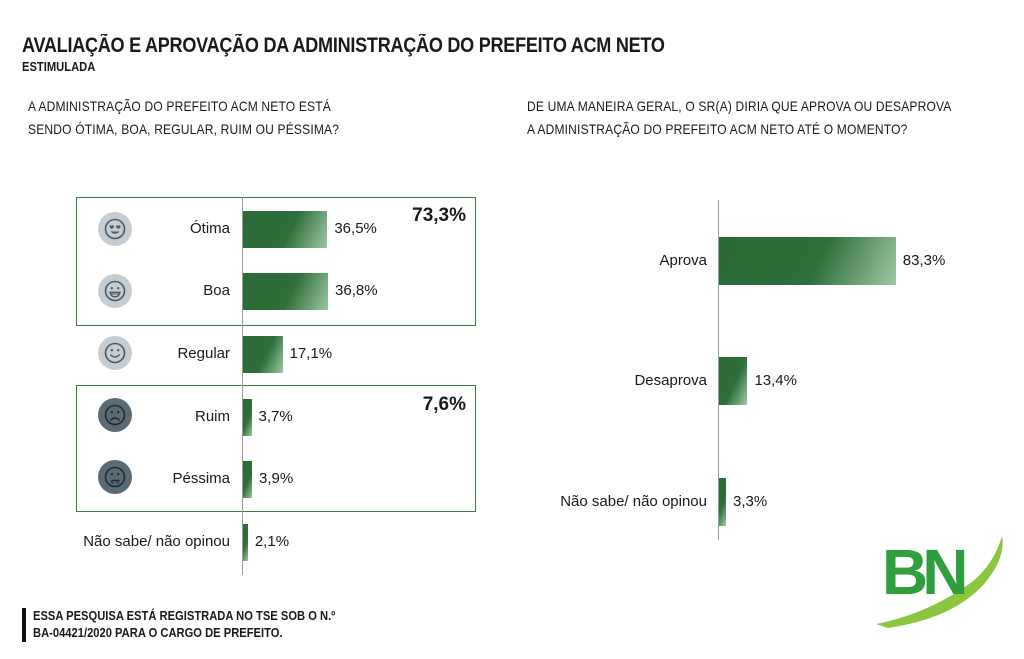 Image resolution: width=1024 pixels, height=659 pixels. Describe the element at coordinates (923, 572) in the screenshot. I see `logo-text: BN` at that location.